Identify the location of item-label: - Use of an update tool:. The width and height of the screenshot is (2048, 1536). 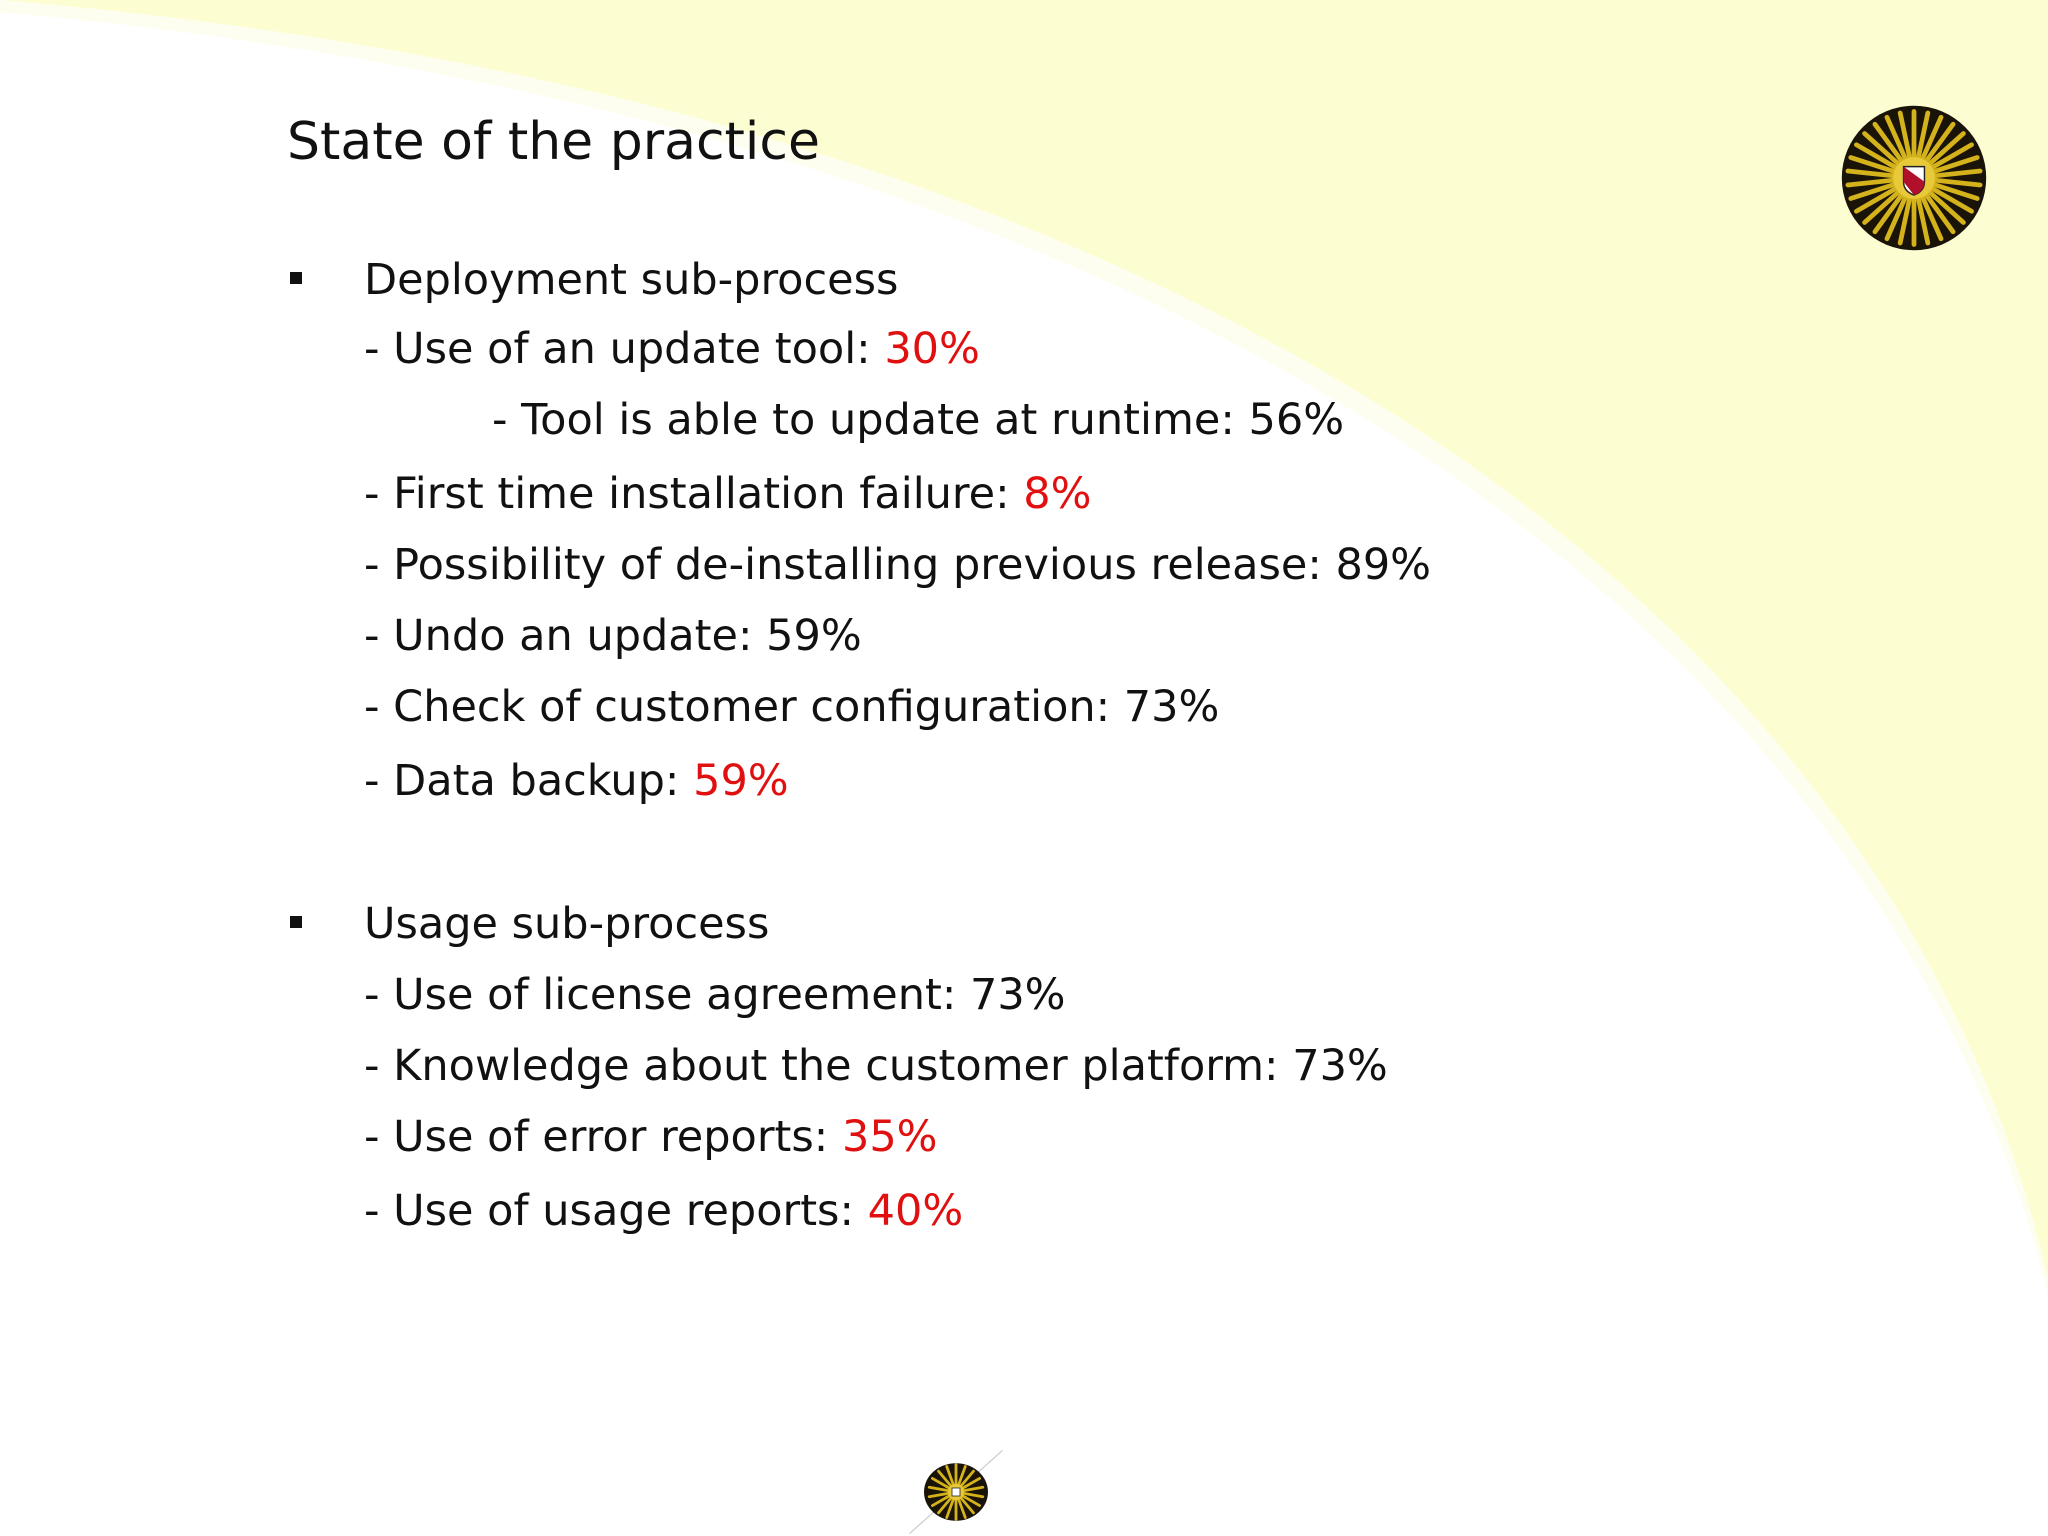
(624, 349).